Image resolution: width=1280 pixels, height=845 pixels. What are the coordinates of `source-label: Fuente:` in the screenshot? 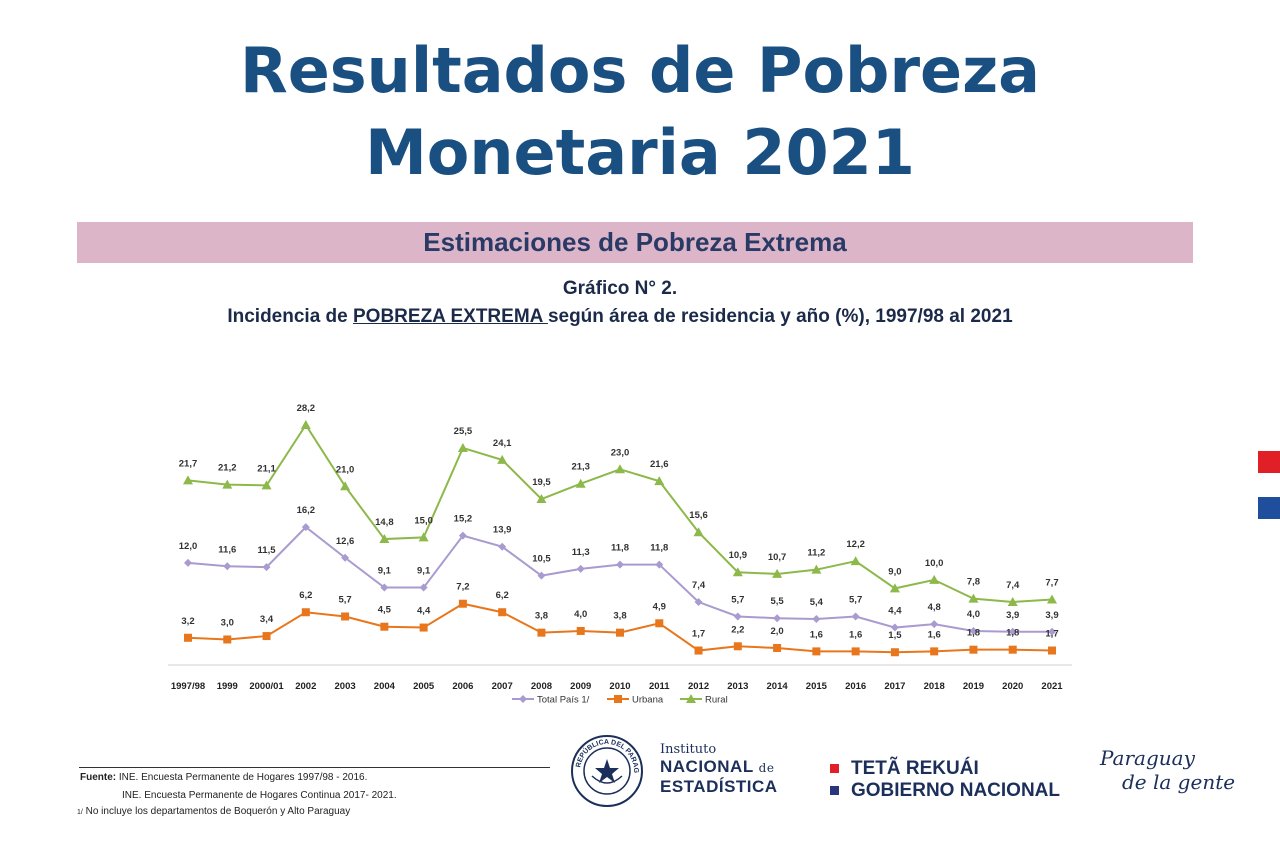 It's located at (98, 777).